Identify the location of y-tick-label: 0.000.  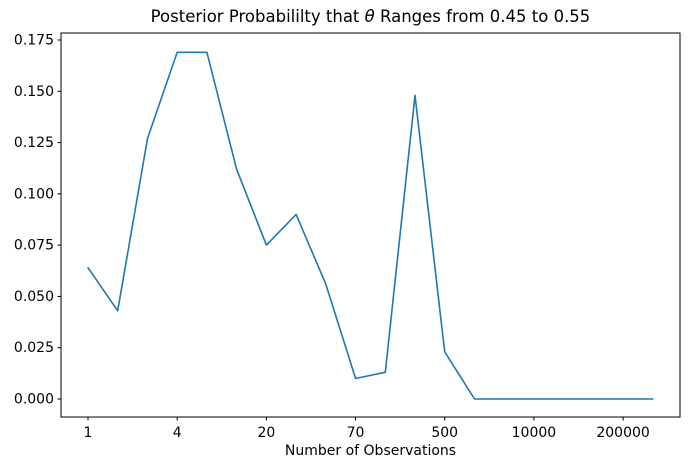
(34, 400).